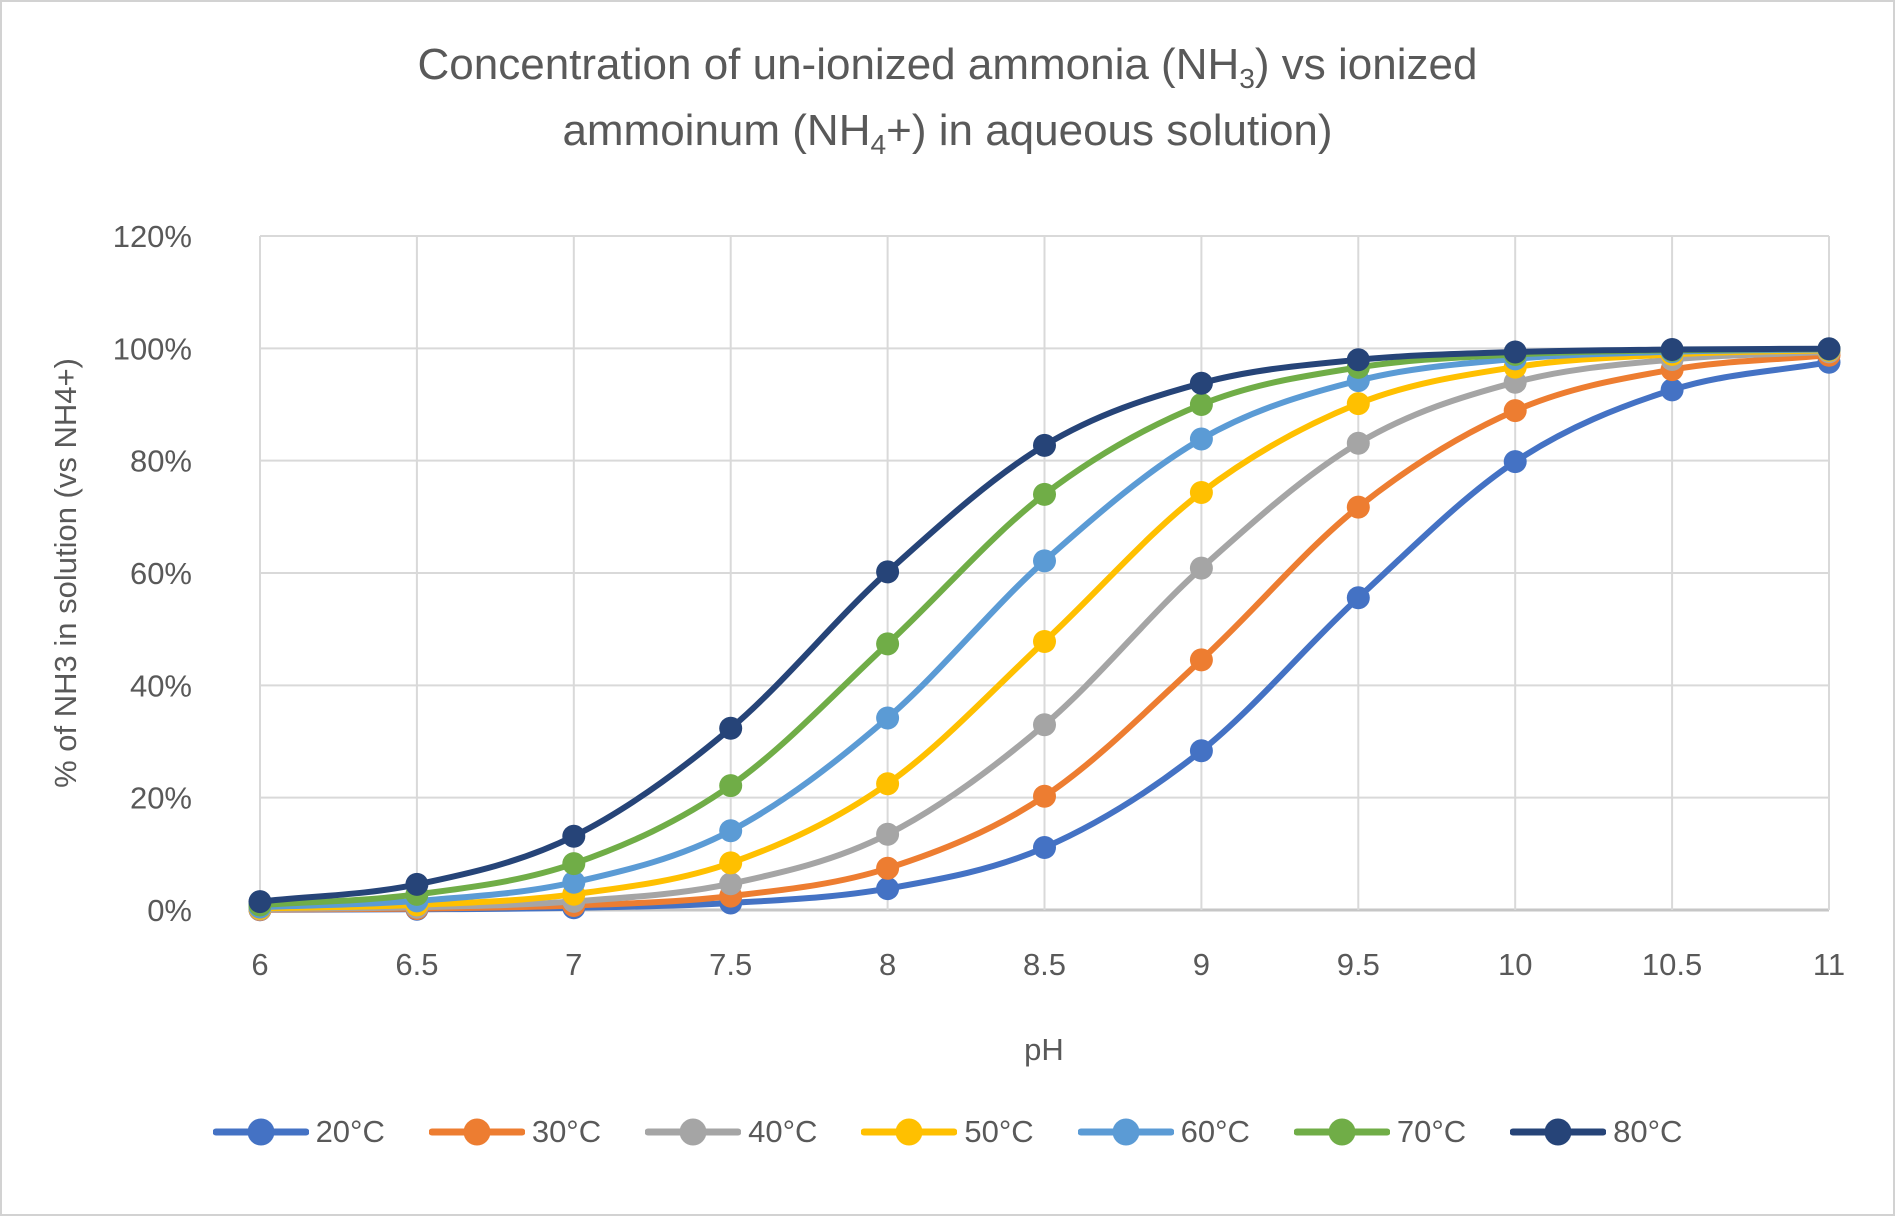 This screenshot has height=1216, width=1895. Describe the element at coordinates (259, 964) in the screenshot. I see `x-tick-label: 6` at that location.